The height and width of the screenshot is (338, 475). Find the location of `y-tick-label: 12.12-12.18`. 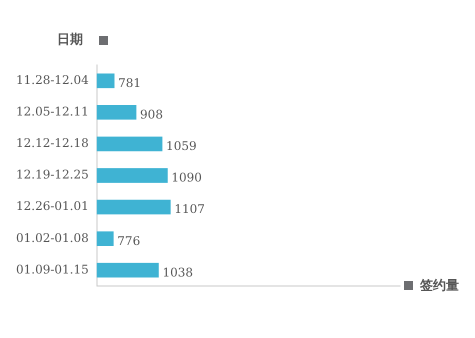

y-tick-label: 12.12-12.18 is located at coordinates (52, 143).